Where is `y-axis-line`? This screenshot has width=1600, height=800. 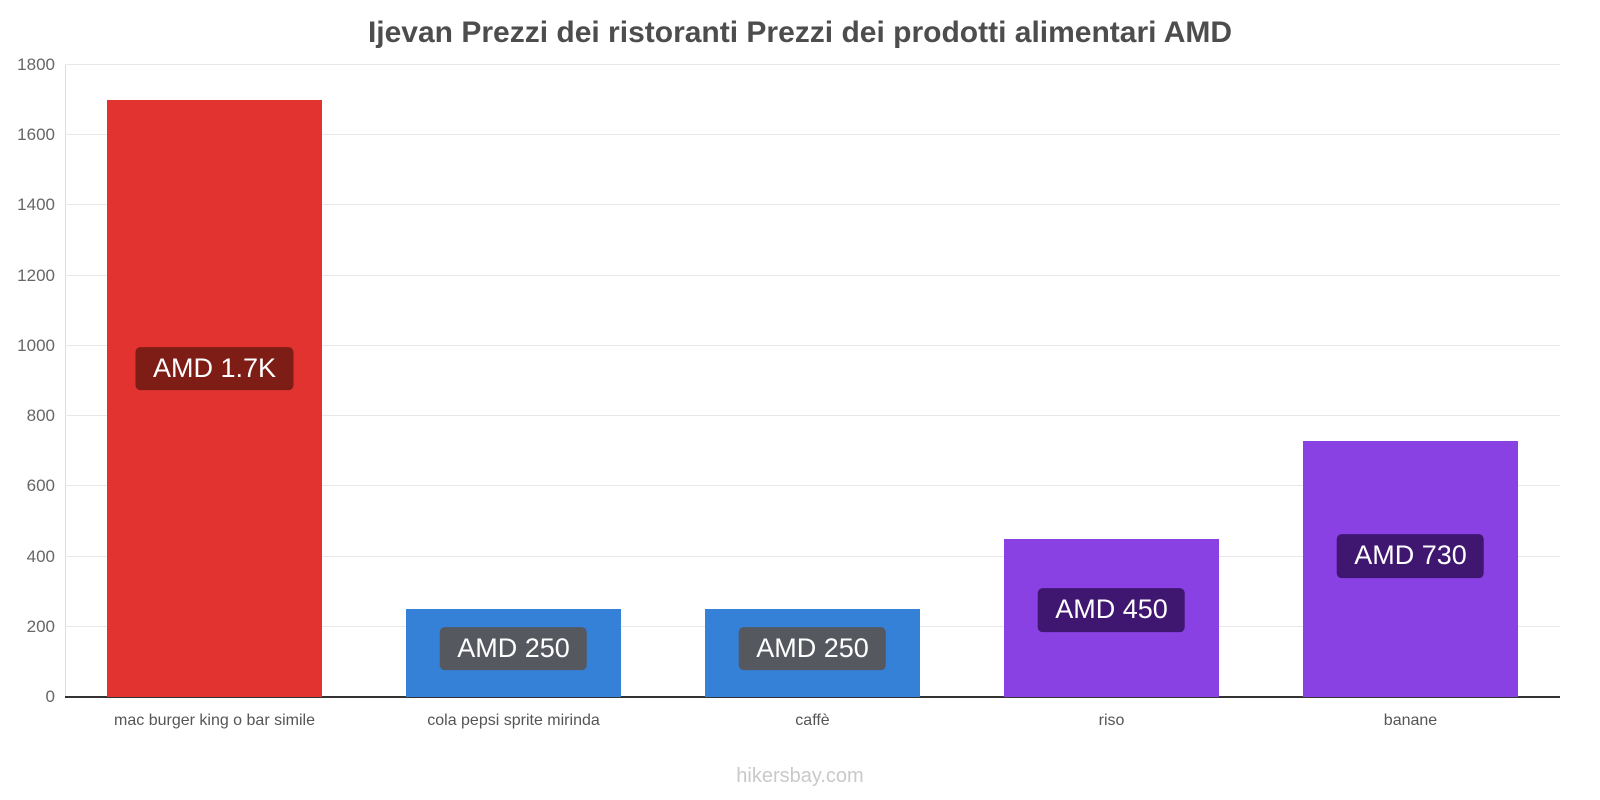
y-axis-line is located at coordinates (65, 381).